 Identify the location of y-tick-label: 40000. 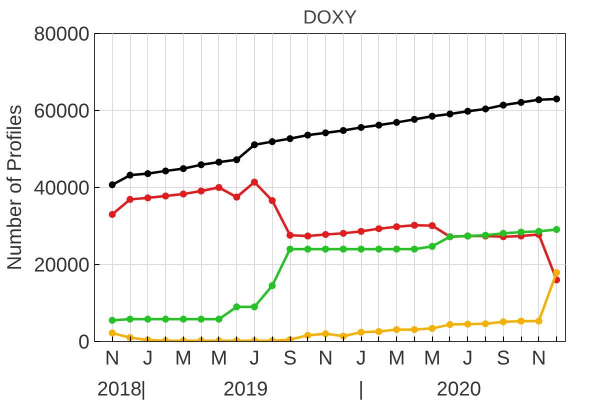
(62, 189).